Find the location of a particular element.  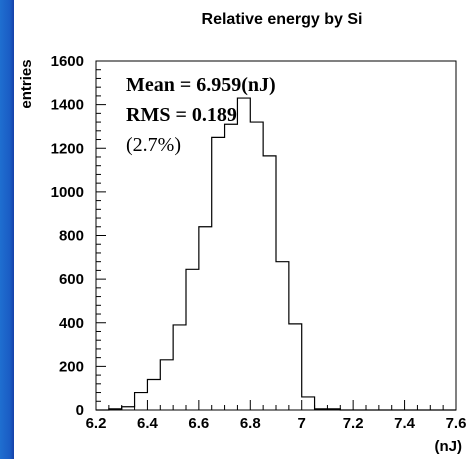

chart-title: Relative energy by Si is located at coordinates (282, 19).